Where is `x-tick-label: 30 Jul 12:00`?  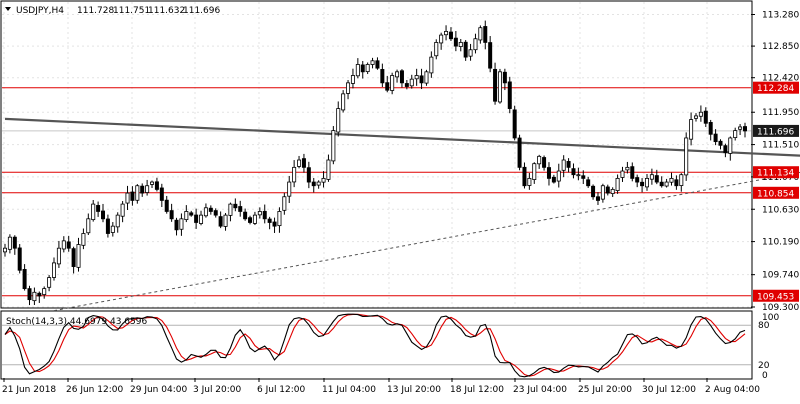
x-tick-label: 30 Jul 12:00 is located at coordinates (669, 390).